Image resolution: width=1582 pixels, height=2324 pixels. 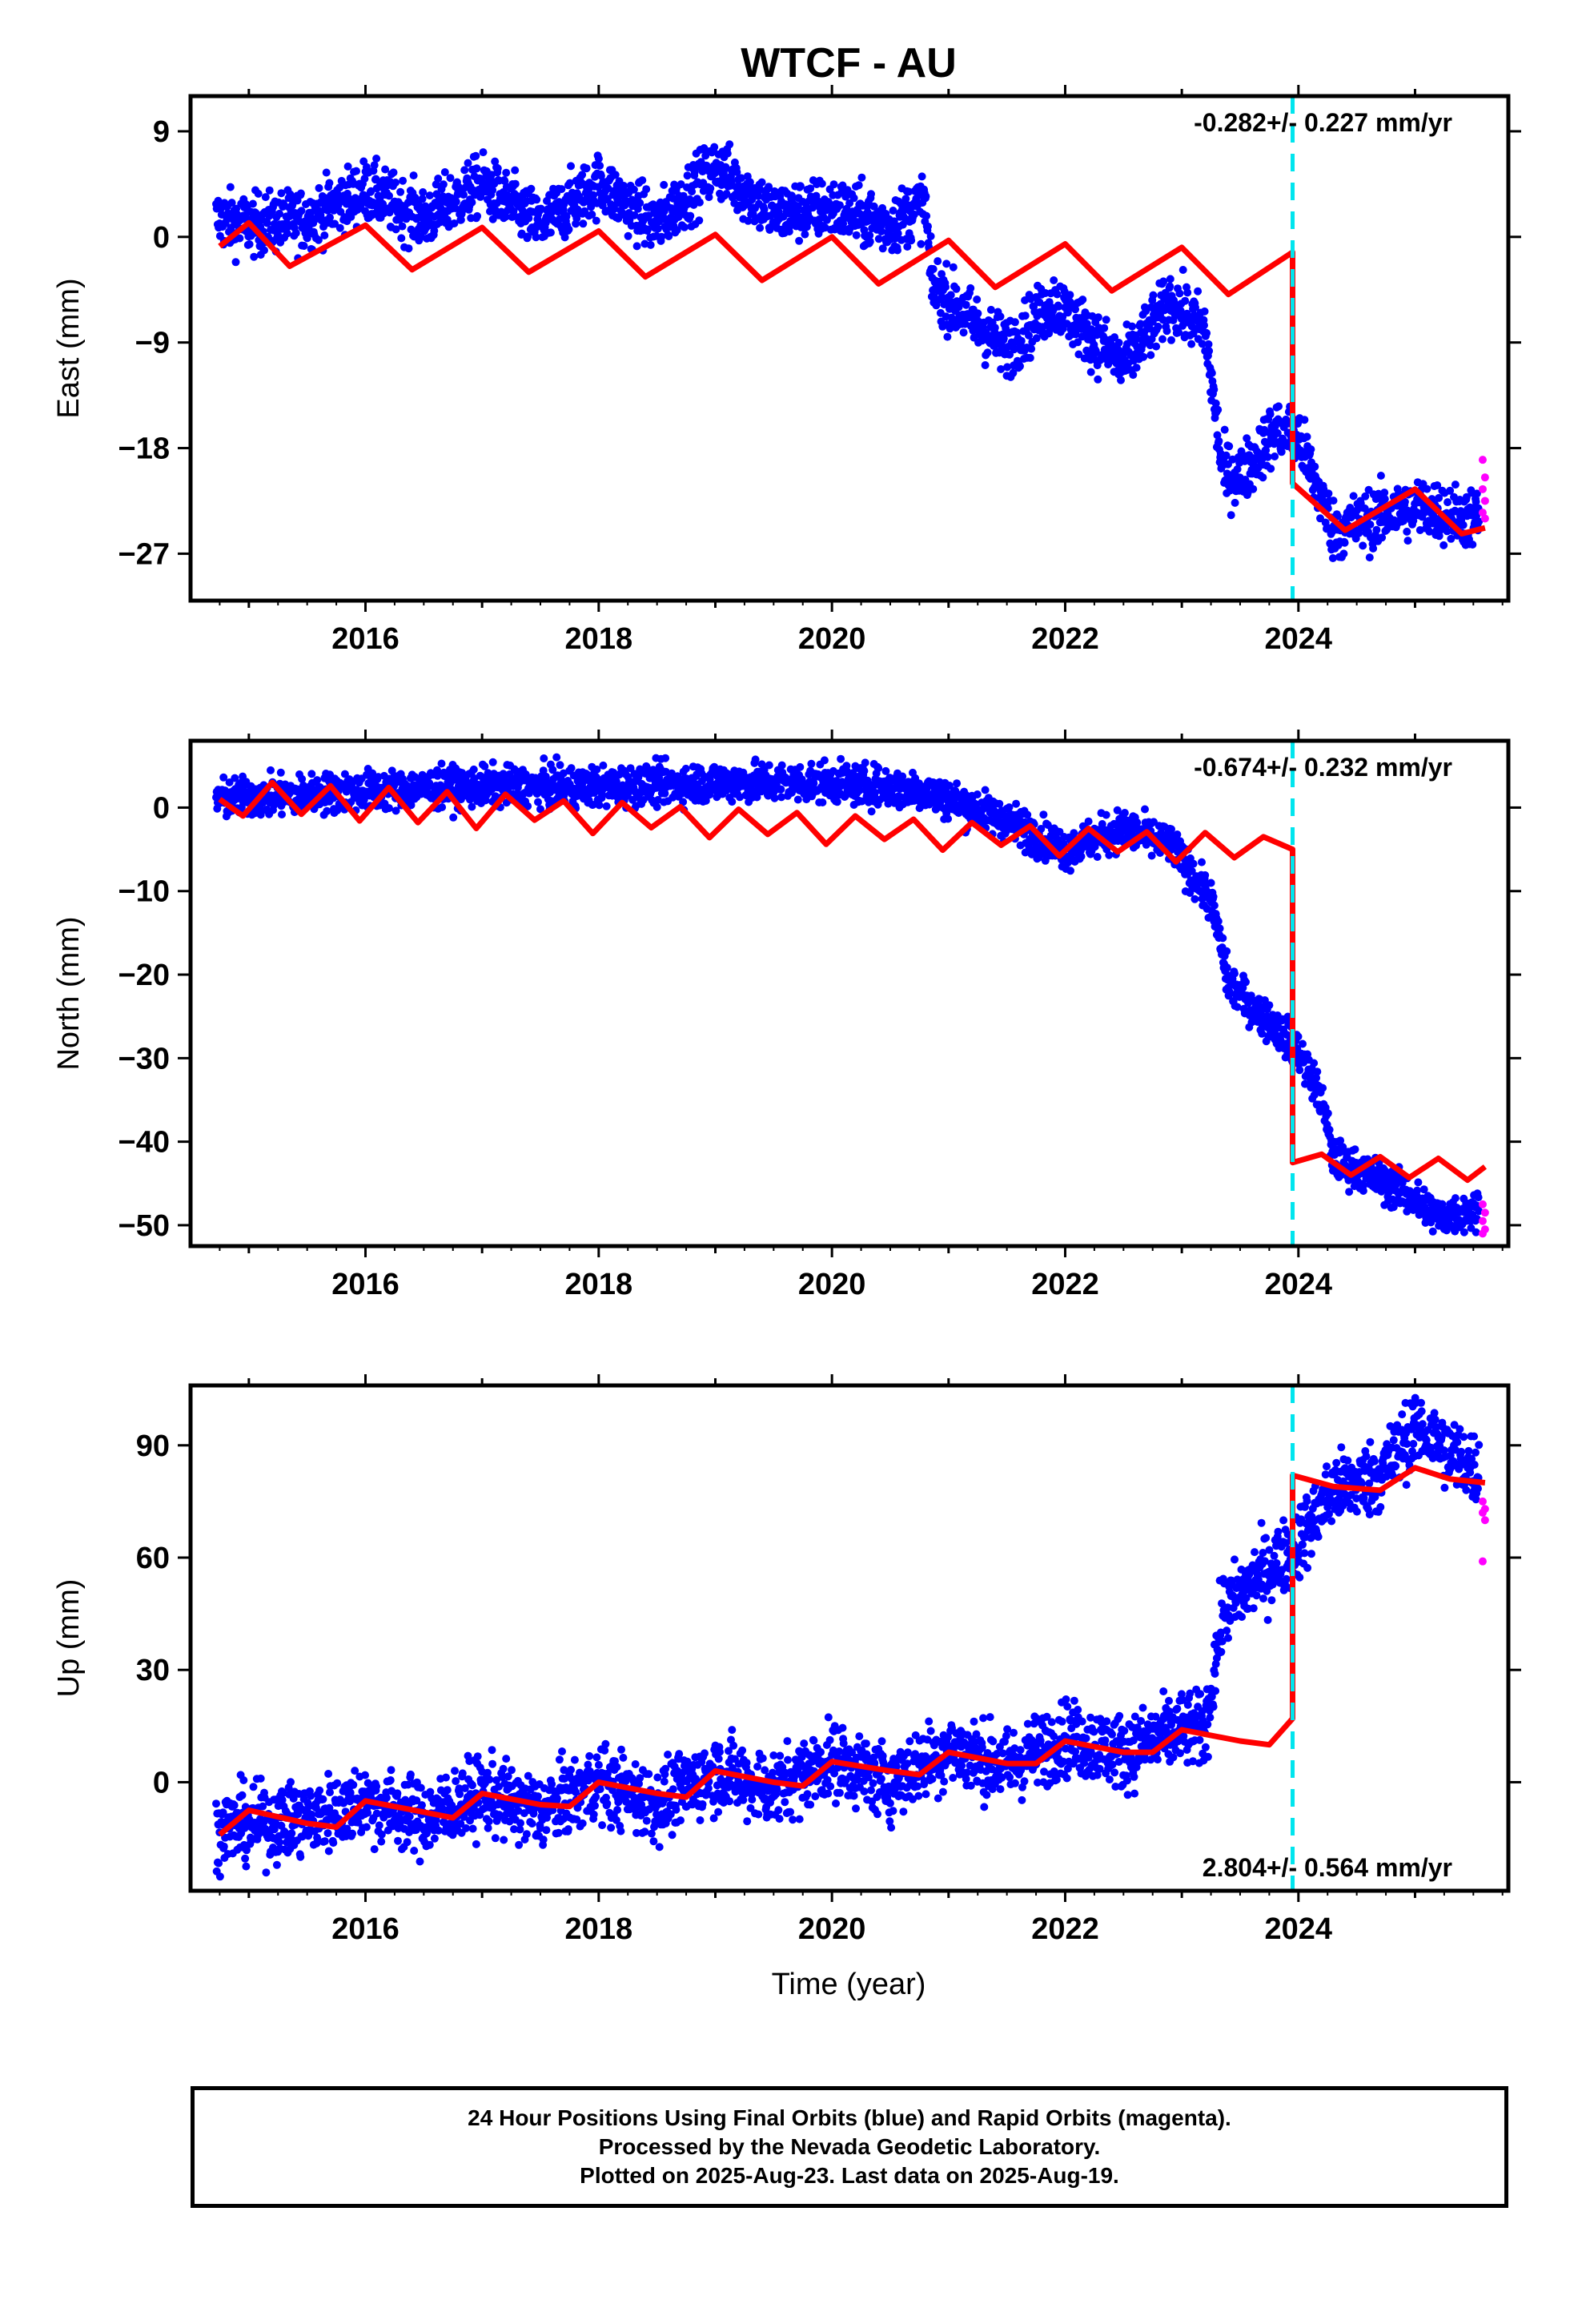 What do you see at coordinates (144, 449) in the screenshot?
I see `y-tick-label: −18` at bounding box center [144, 449].